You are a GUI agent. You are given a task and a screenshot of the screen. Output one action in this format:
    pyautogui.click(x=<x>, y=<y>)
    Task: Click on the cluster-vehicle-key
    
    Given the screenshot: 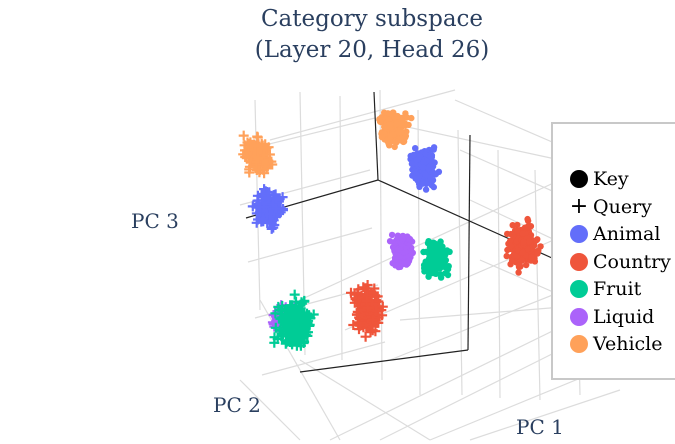 What is the action you would take?
    pyautogui.click(x=395, y=130)
    